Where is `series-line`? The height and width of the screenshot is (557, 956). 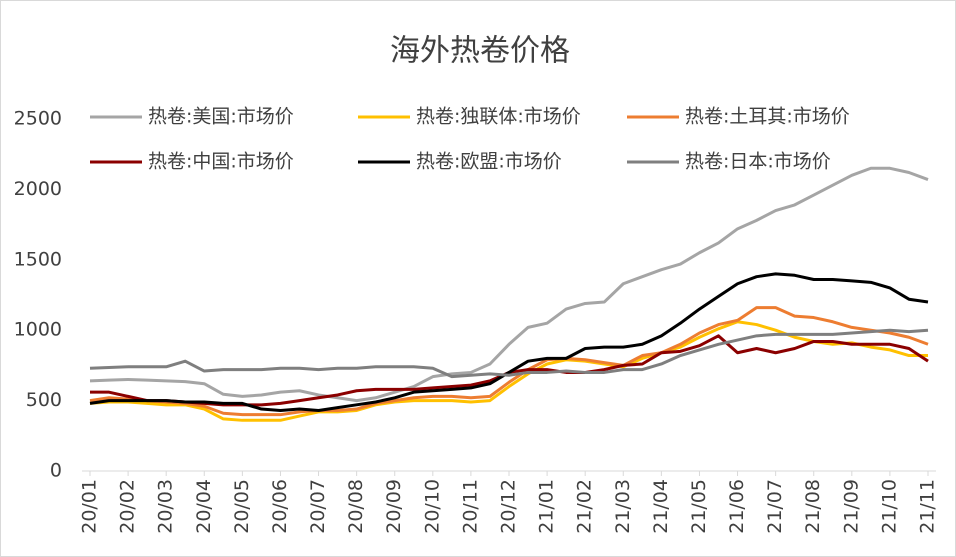 series-line is located at coordinates (509, 353).